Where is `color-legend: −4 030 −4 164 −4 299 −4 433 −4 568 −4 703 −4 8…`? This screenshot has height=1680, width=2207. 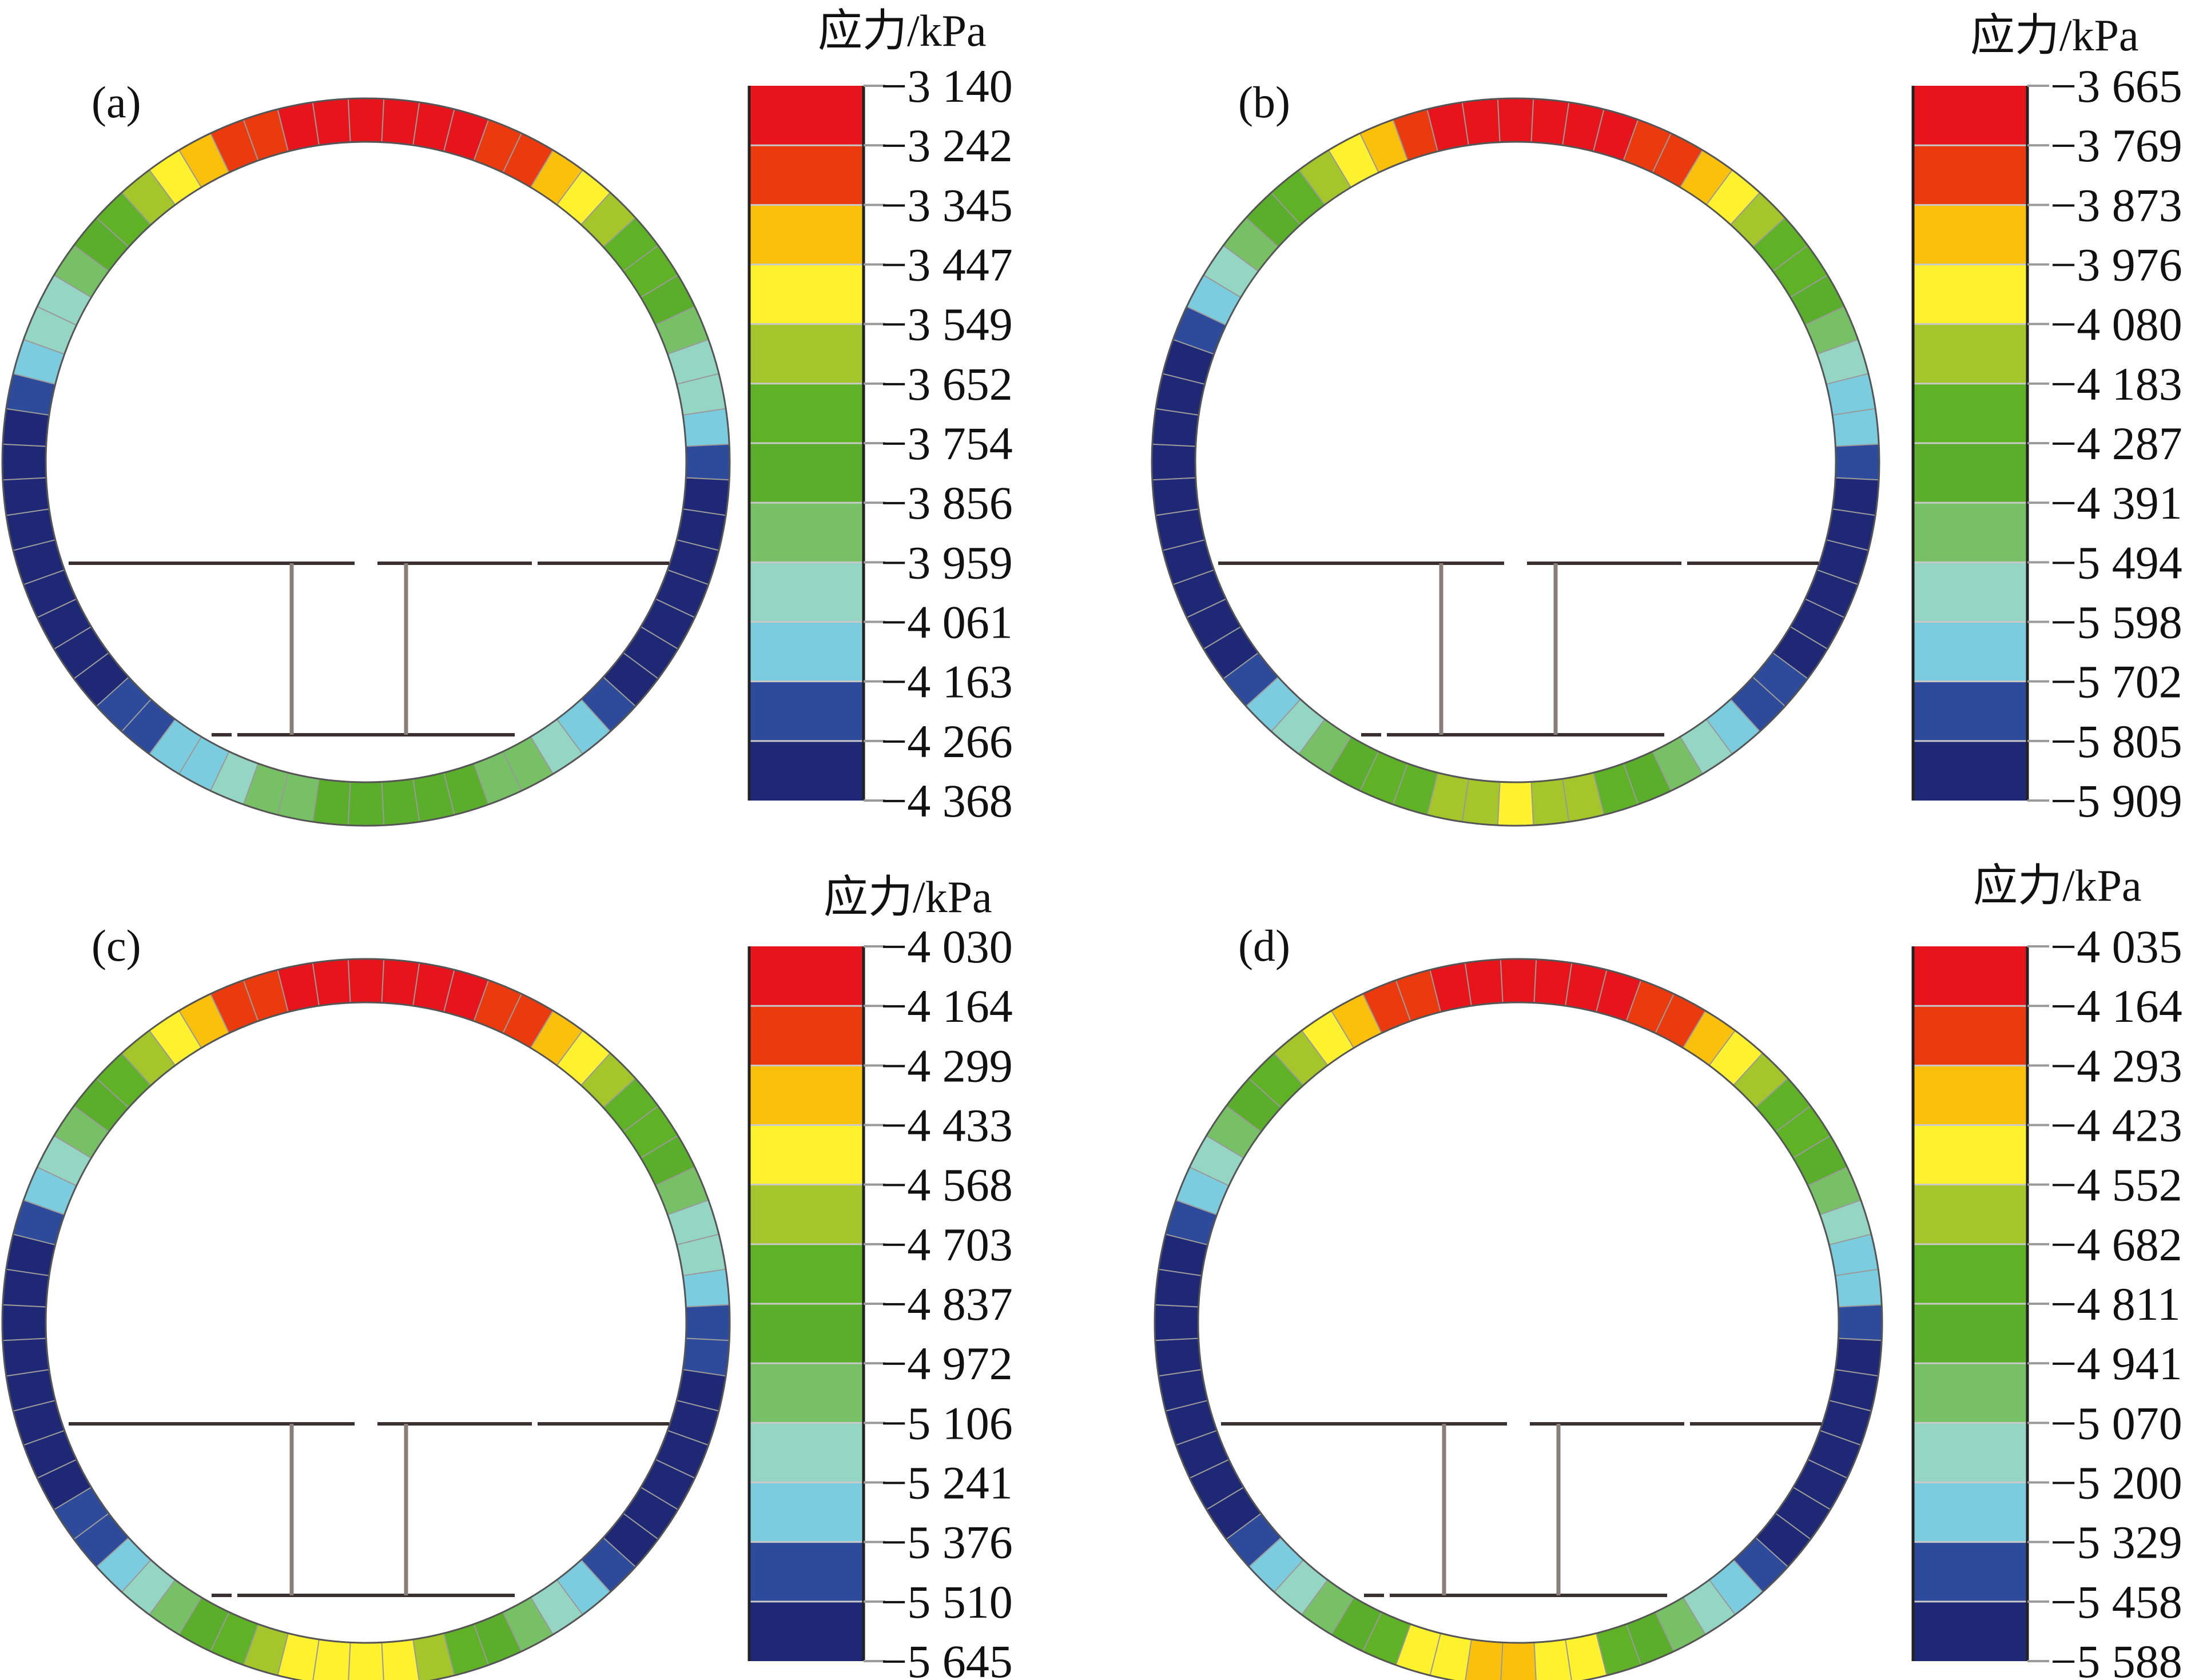
color-legend: −4 030 −4 164 −4 299 −4 433 −4 568 −4 703 −4 8… is located at coordinates (880, 1300).